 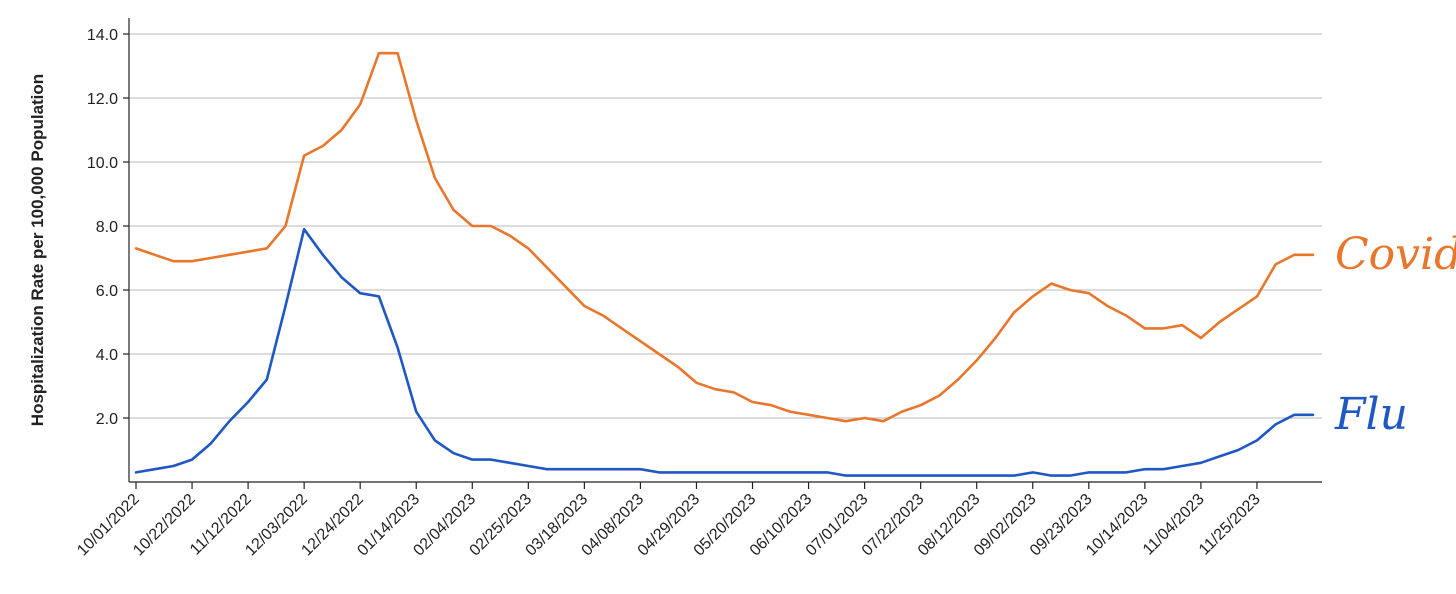 I want to click on y-tick-label: 12.0, so click(x=102, y=99).